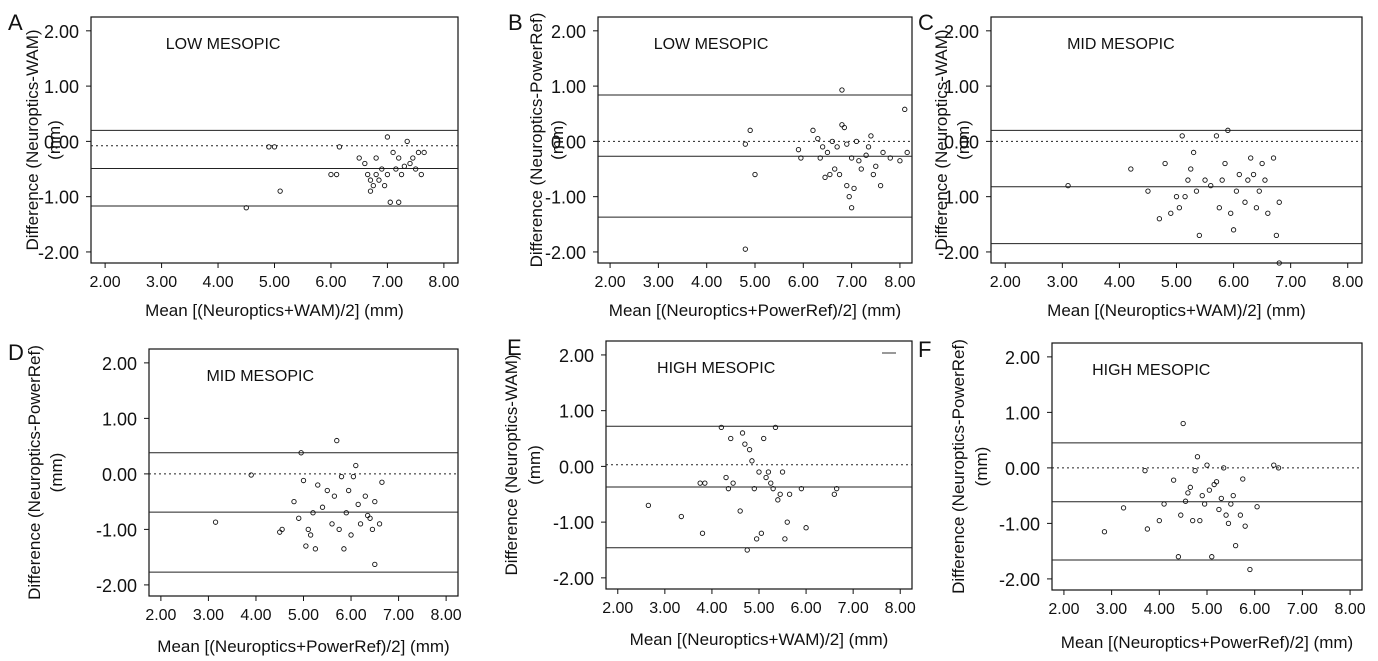  Describe the element at coordinates (260, 376) in the screenshot. I see `panel-title: MID MESOPIC` at that location.